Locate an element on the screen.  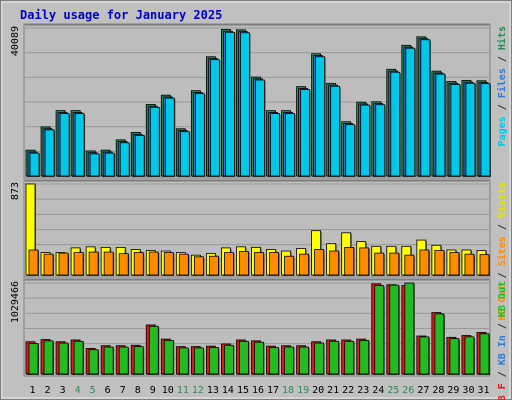
chart-title: Daily usage for January 2025 is located at coordinates (121, 15).